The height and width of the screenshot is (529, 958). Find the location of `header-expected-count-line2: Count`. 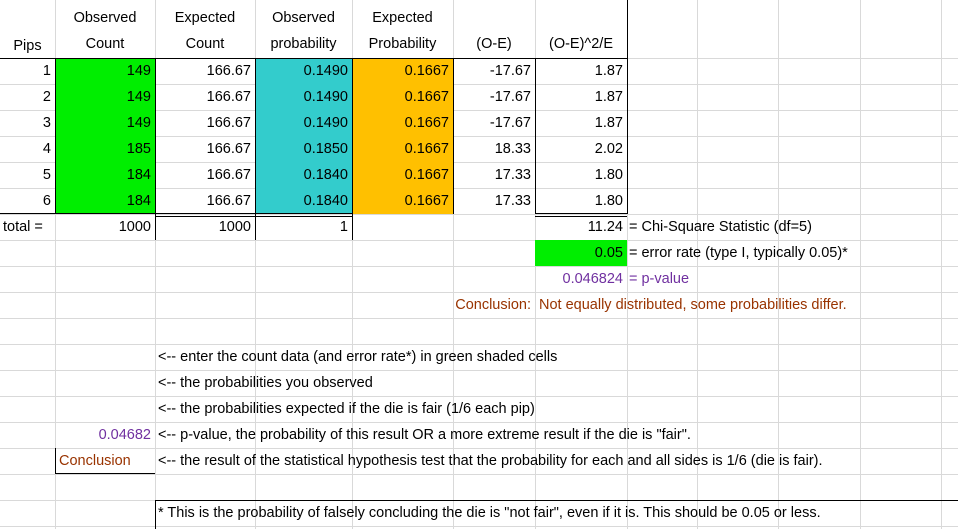

header-expected-count-line2: Count is located at coordinates (205, 44).